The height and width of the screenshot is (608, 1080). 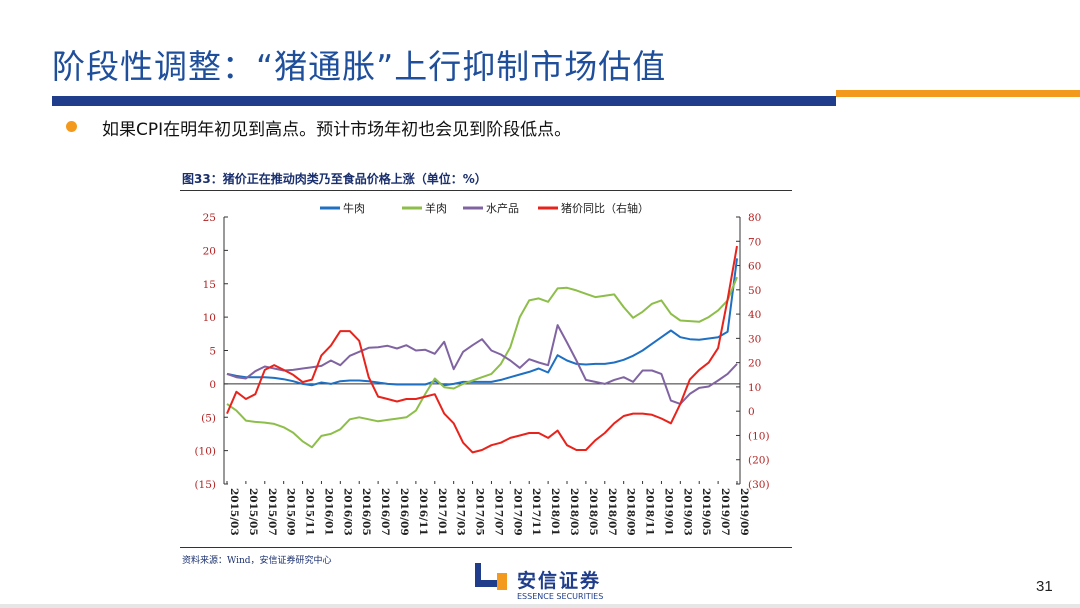 I want to click on y-left-tick-label: 5, so click(x=212, y=352).